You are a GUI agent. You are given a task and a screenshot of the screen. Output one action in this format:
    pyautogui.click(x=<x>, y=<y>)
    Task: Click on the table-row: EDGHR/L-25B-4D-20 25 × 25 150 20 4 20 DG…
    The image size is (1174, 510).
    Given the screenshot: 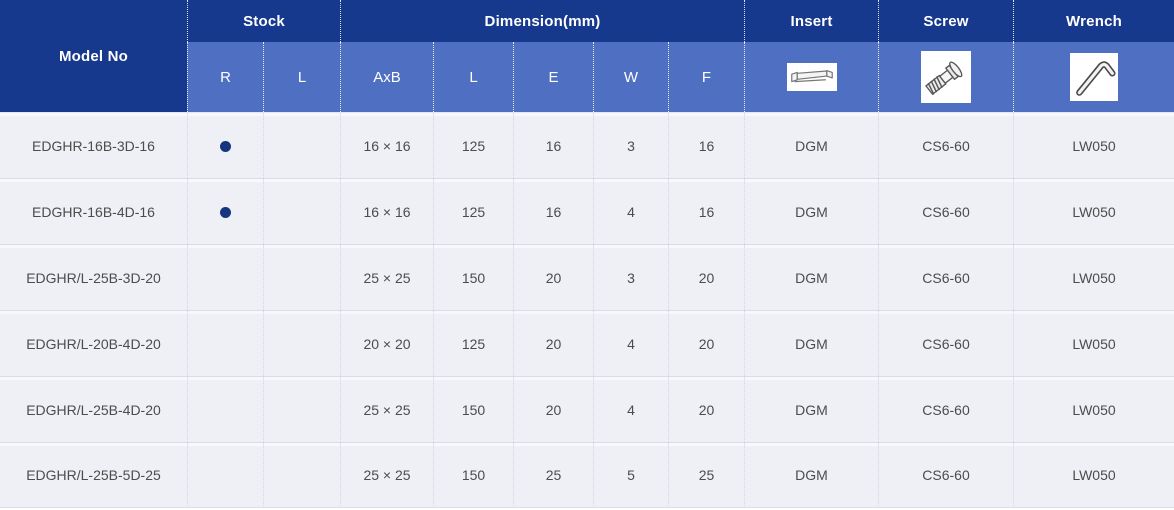 What is the action you would take?
    pyautogui.click(x=587, y=409)
    